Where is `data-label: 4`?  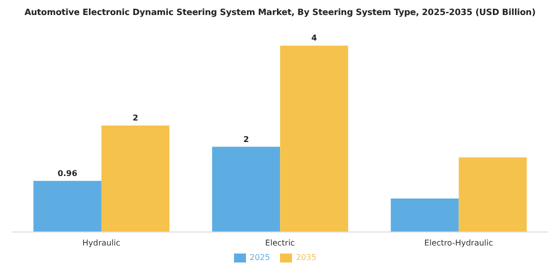
data-label: 4 is located at coordinates (314, 38).